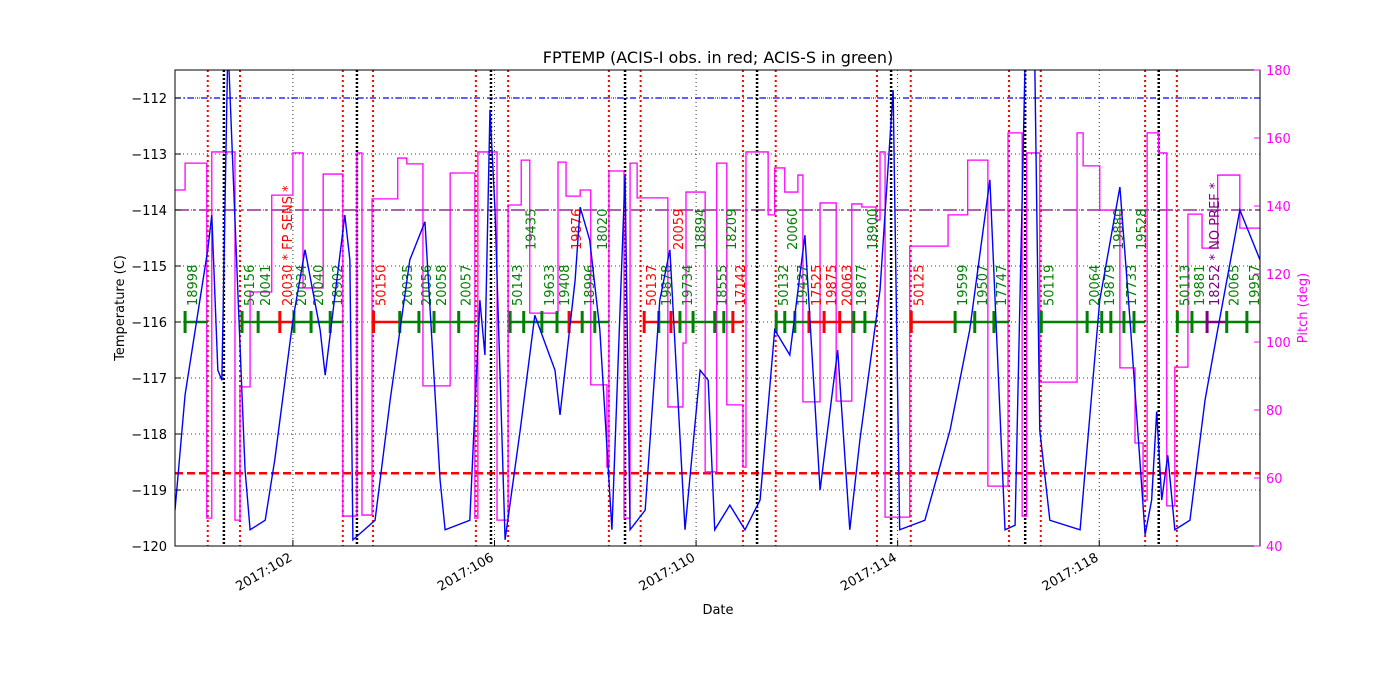 This screenshot has height=700, width=1400. I want to click on observation-label: 18555, so click(723, 285).